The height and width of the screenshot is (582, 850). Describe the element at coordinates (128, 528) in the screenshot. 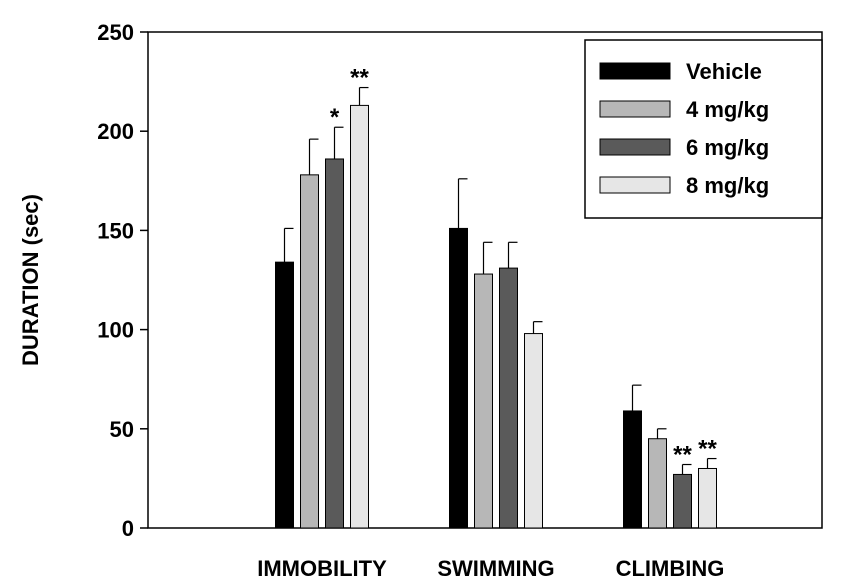

I see `y-tick-label: 0` at that location.